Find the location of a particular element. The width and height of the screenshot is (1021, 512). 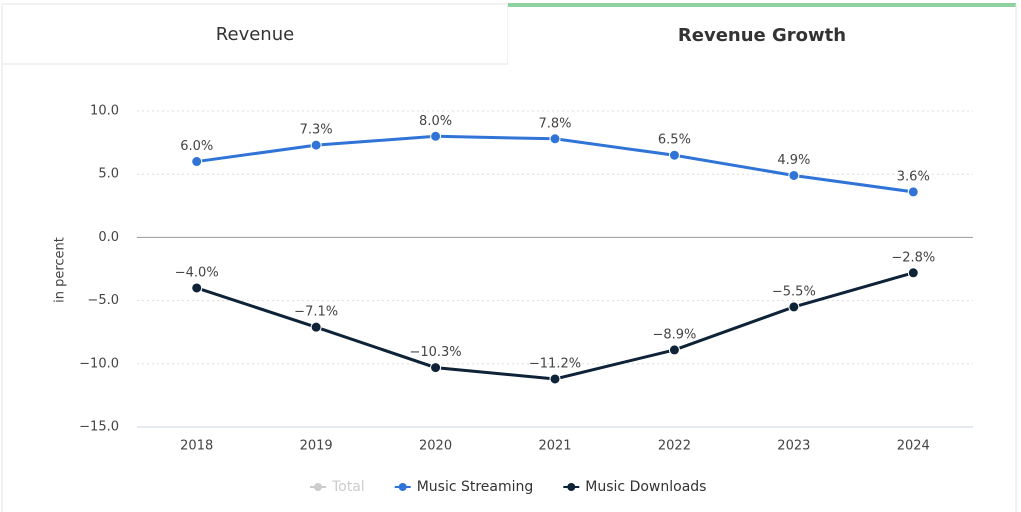

data-label: 8.0% is located at coordinates (435, 121).